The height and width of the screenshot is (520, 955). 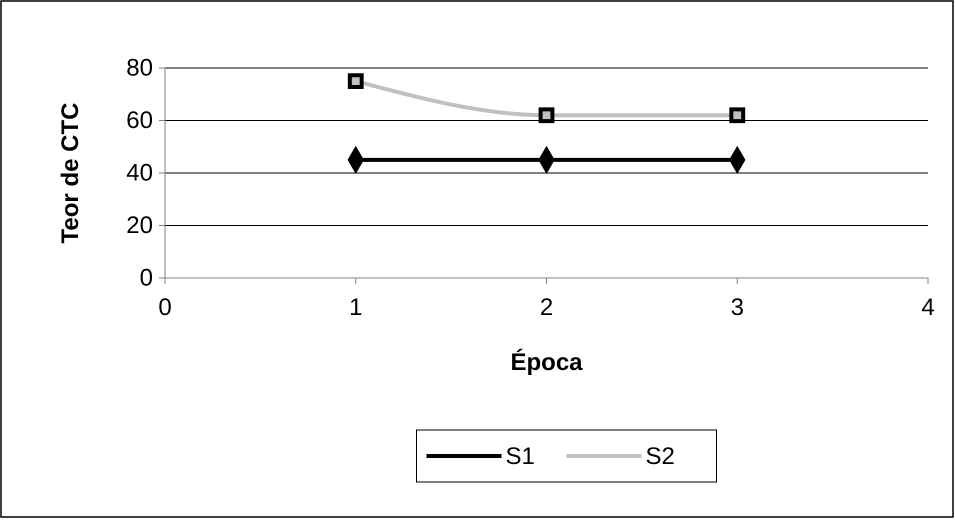 What do you see at coordinates (139, 68) in the screenshot?
I see `y-tick-label: 80` at bounding box center [139, 68].